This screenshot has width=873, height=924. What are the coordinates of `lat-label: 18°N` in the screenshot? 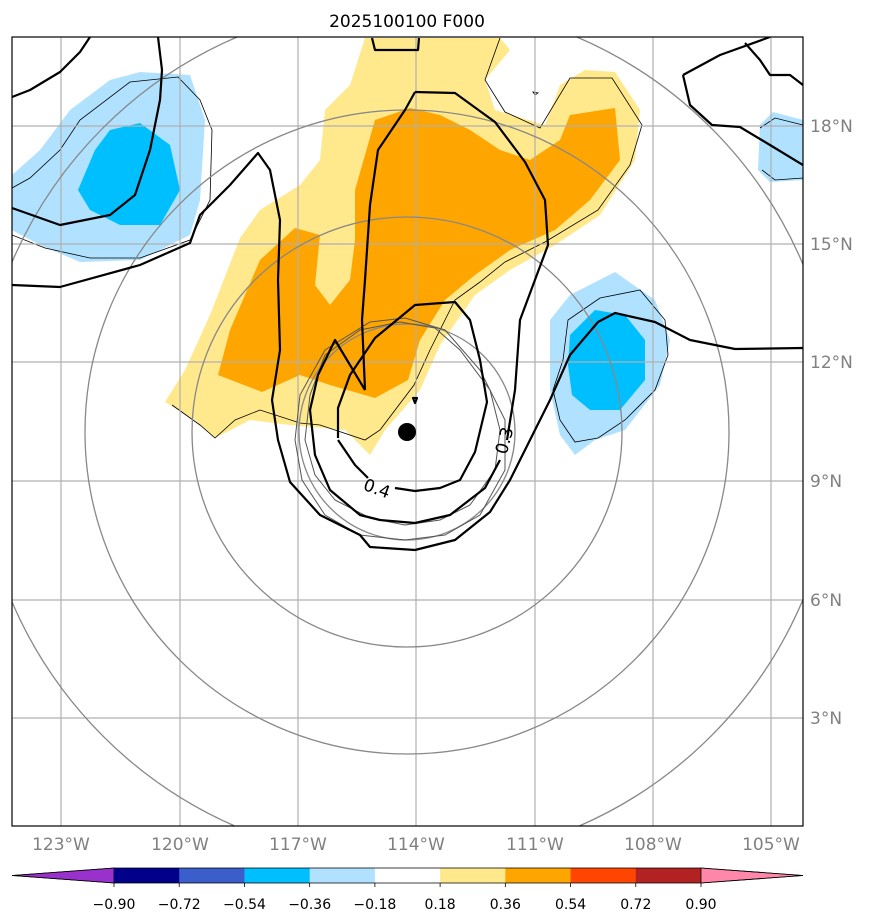 It's located at (831, 127).